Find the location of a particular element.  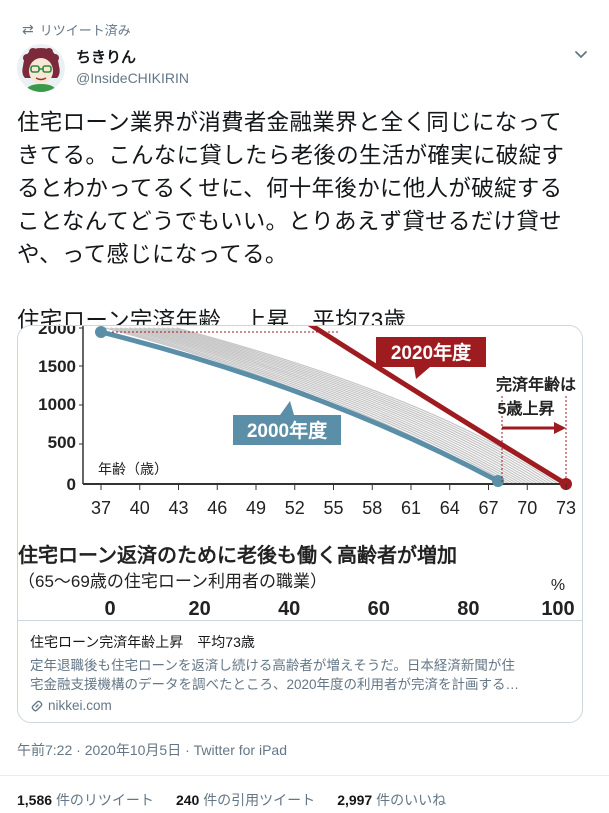

user-info: ちきりん @InsideCHIKIRIN is located at coordinates (132, 66).